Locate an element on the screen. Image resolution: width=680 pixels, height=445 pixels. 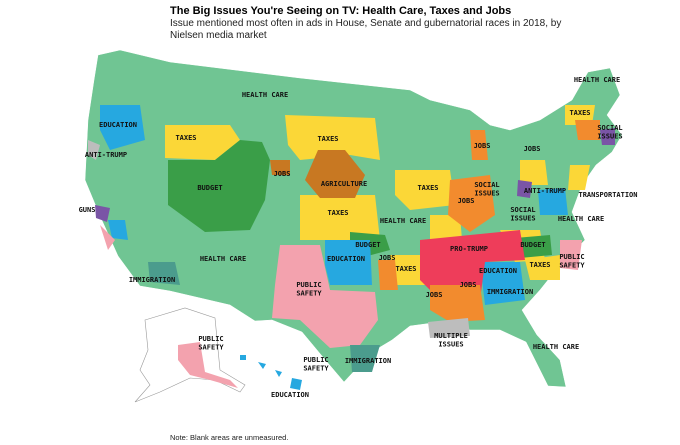
region-label: MULTIPLE is located at coordinates (451, 336).